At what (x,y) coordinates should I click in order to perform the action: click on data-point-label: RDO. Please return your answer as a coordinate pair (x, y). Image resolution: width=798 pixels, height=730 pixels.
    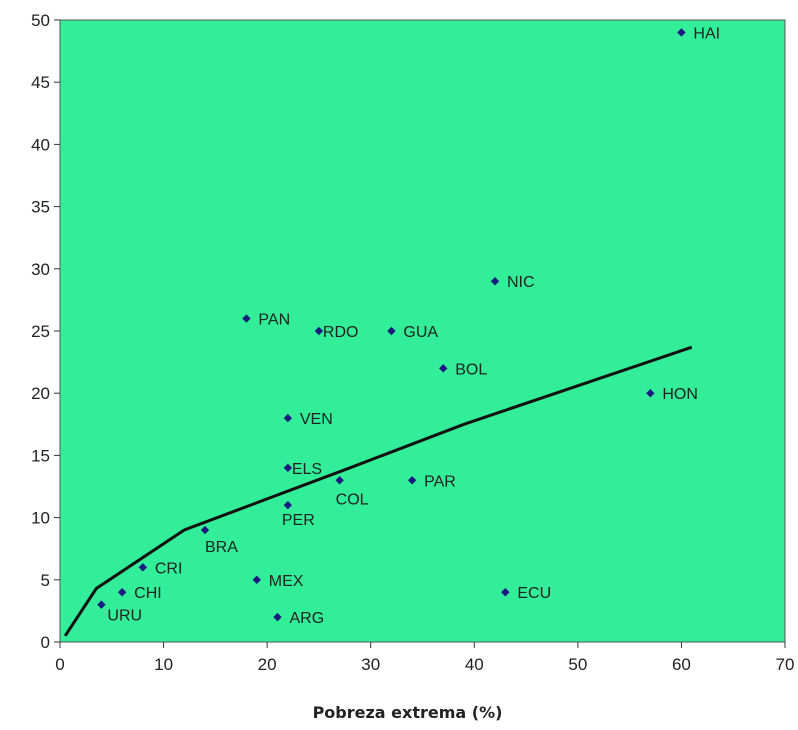
    Looking at the image, I should click on (341, 332).